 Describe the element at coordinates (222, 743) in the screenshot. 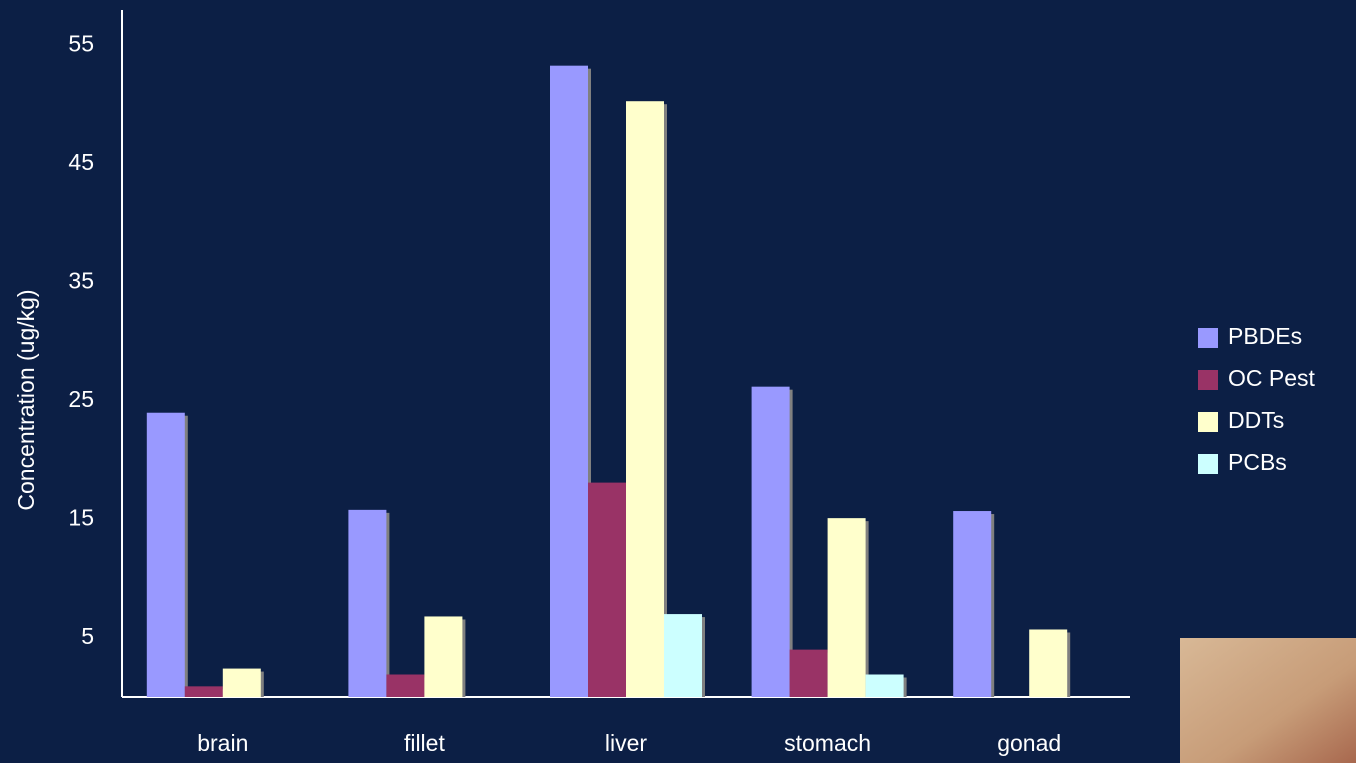

I see `x-tick-label: brain` at that location.